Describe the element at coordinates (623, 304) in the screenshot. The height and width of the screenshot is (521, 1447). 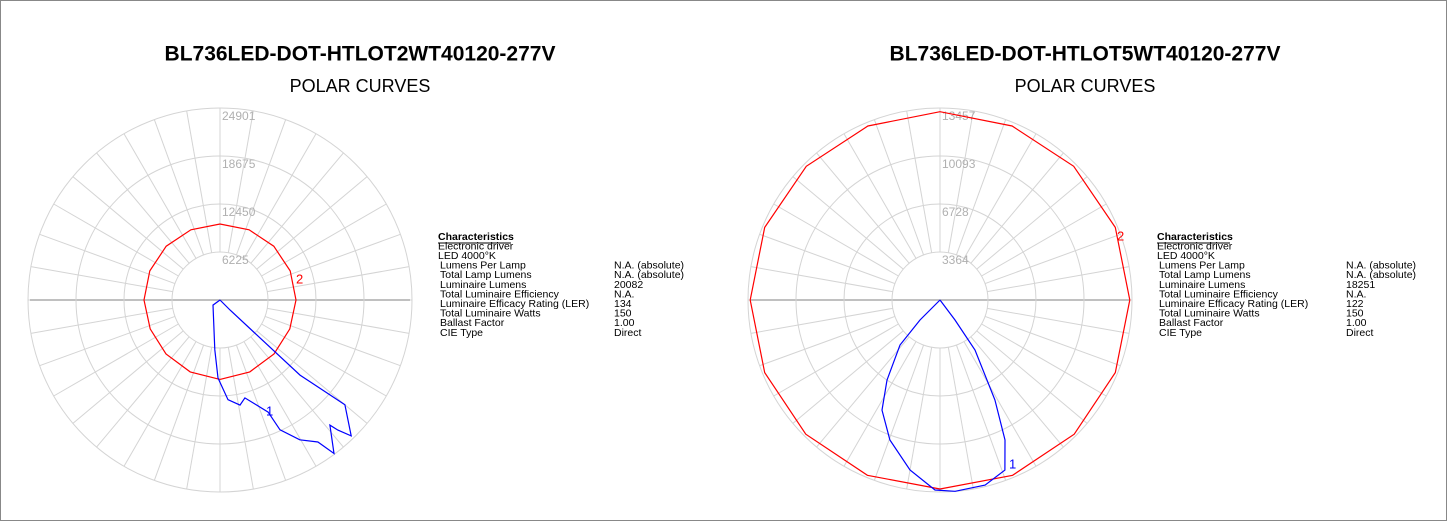
I see `characteristic-value: 134` at that location.